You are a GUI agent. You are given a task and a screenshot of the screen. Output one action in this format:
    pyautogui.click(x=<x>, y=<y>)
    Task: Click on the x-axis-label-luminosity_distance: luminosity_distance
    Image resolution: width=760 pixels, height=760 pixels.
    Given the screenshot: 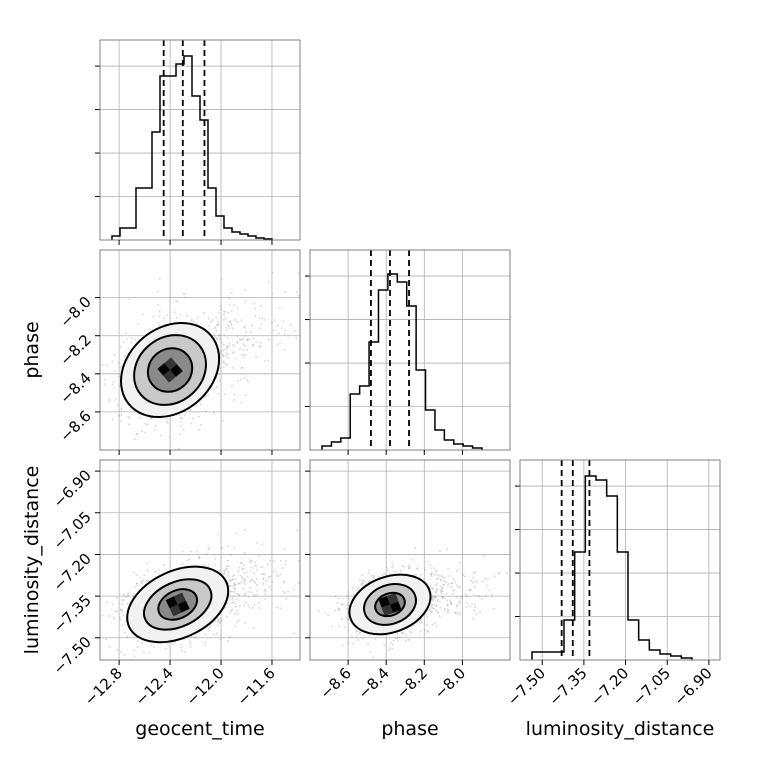 What is the action you would take?
    pyautogui.click(x=620, y=729)
    